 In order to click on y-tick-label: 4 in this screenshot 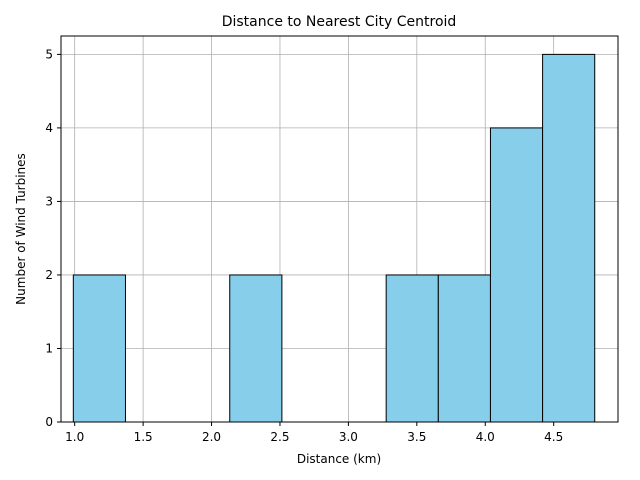, I will do `click(49, 128)`.